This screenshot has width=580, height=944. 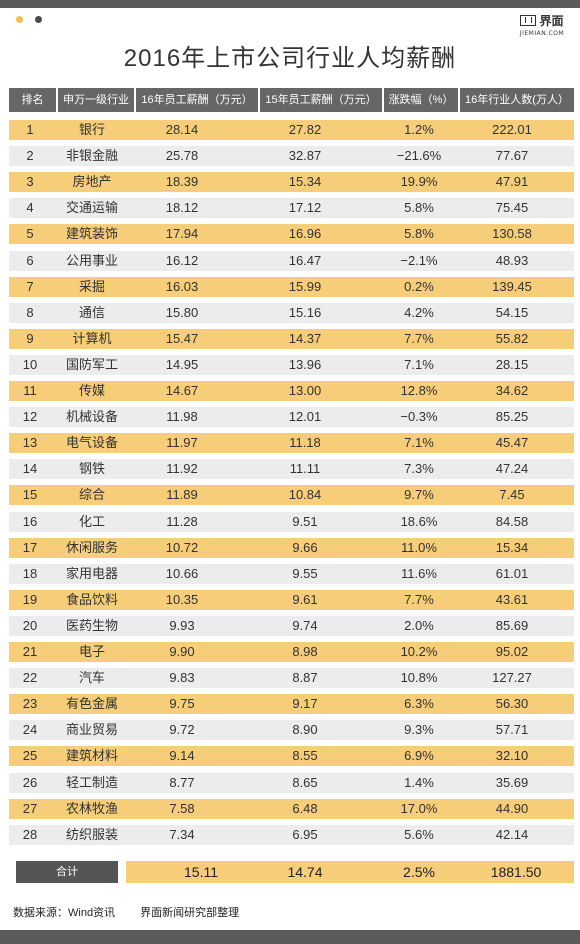 What do you see at coordinates (512, 703) in the screenshot?
I see `cell-headcount: 56.30` at bounding box center [512, 703].